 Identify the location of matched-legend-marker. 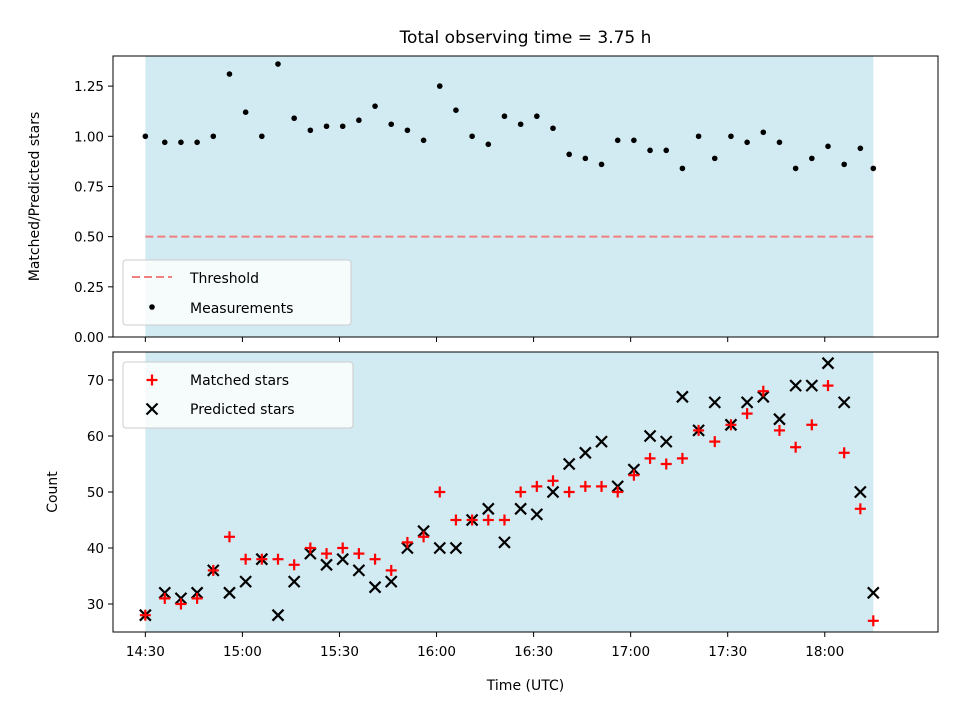
(152, 380).